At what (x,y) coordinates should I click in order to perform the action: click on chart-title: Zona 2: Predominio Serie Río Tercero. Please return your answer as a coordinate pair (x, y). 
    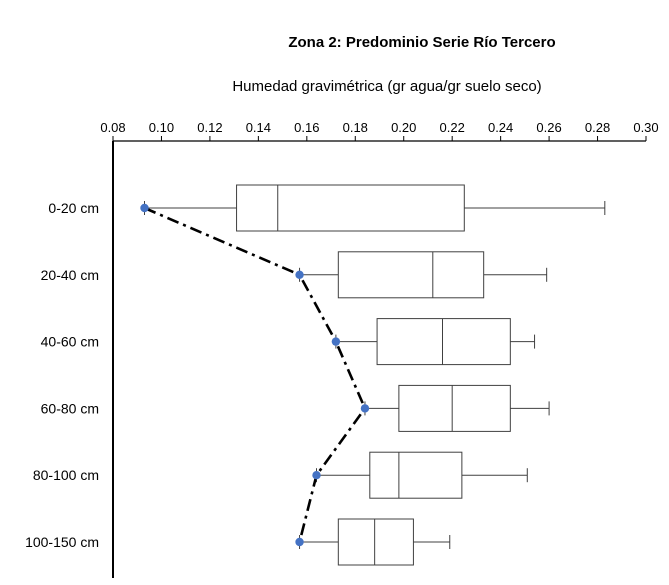
    Looking at the image, I should click on (421, 42).